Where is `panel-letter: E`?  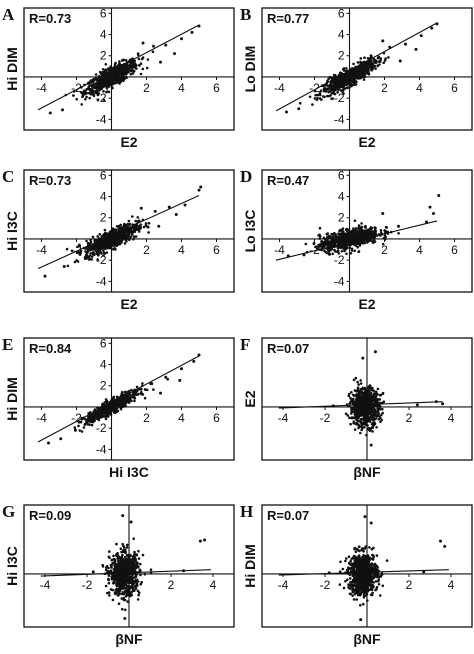 panel-letter: E is located at coordinates (7, 344).